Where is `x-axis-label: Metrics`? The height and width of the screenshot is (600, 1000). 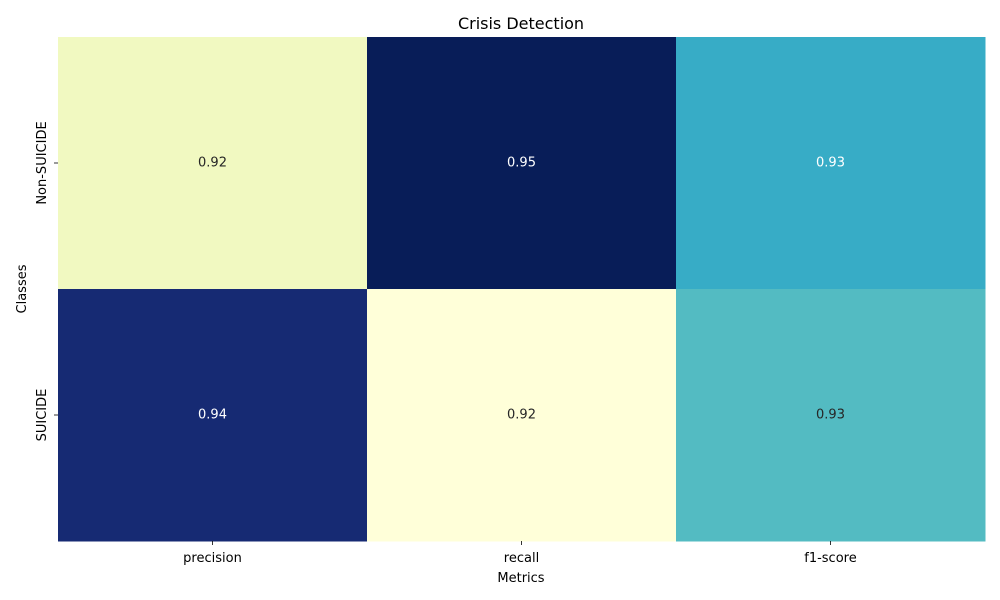
x-axis-label: Metrics is located at coordinates (520, 578).